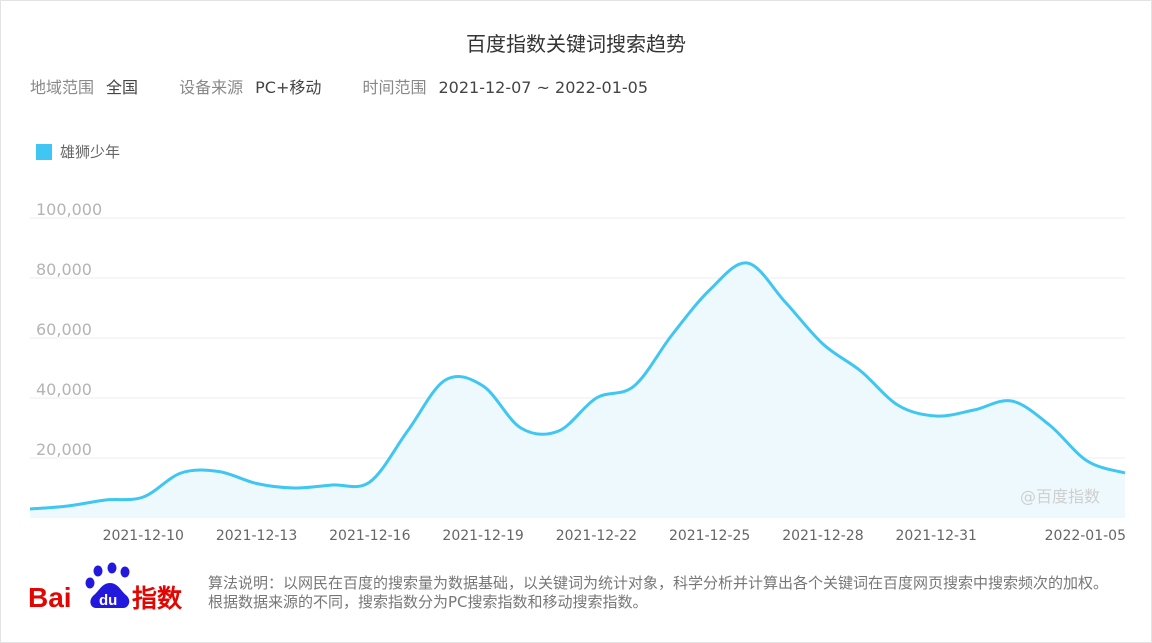  Describe the element at coordinates (369, 536) in the screenshot. I see `x-tick-label: 2021-12-16` at that location.